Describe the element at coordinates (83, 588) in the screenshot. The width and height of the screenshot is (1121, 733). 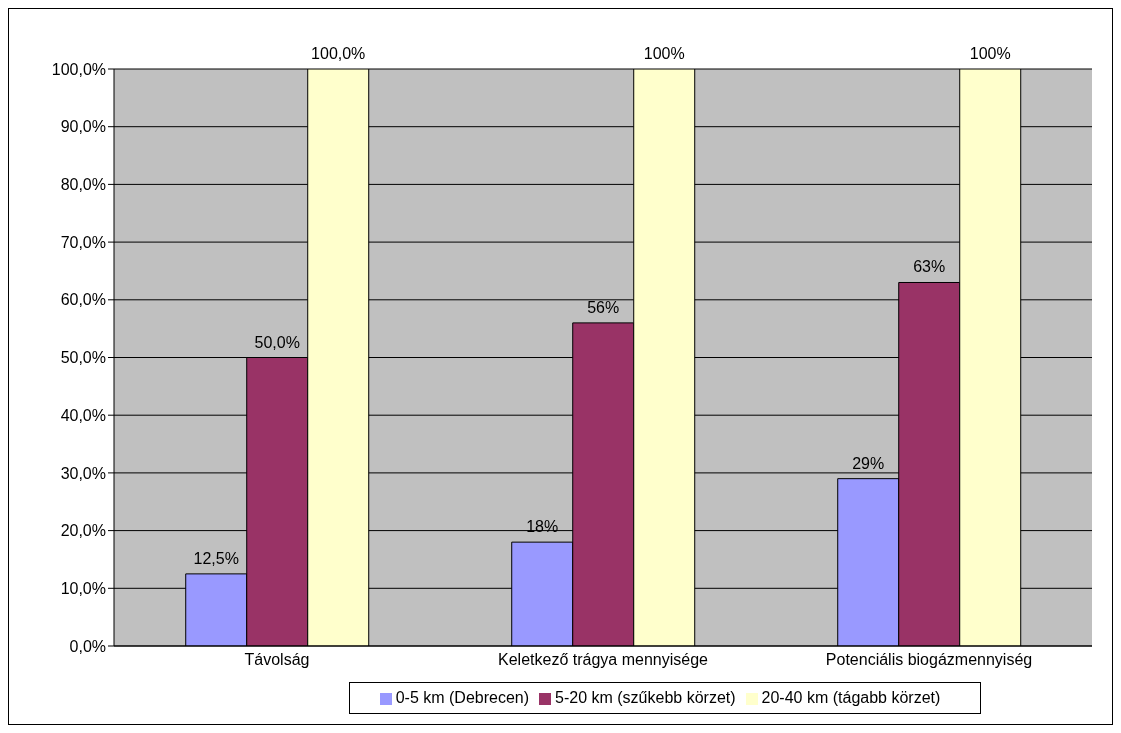
I see `y-tick-label: 10,0%` at that location.